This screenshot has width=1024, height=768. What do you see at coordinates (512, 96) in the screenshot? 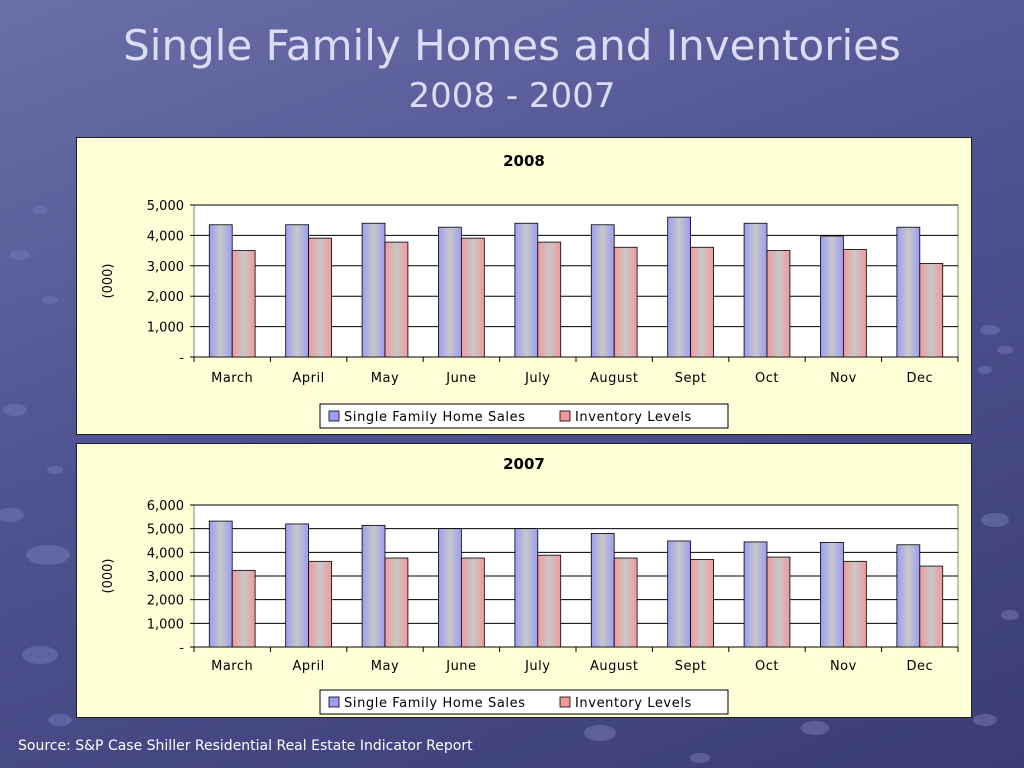
I see `slide-subtitle: 2008 - 2007` at bounding box center [512, 96].